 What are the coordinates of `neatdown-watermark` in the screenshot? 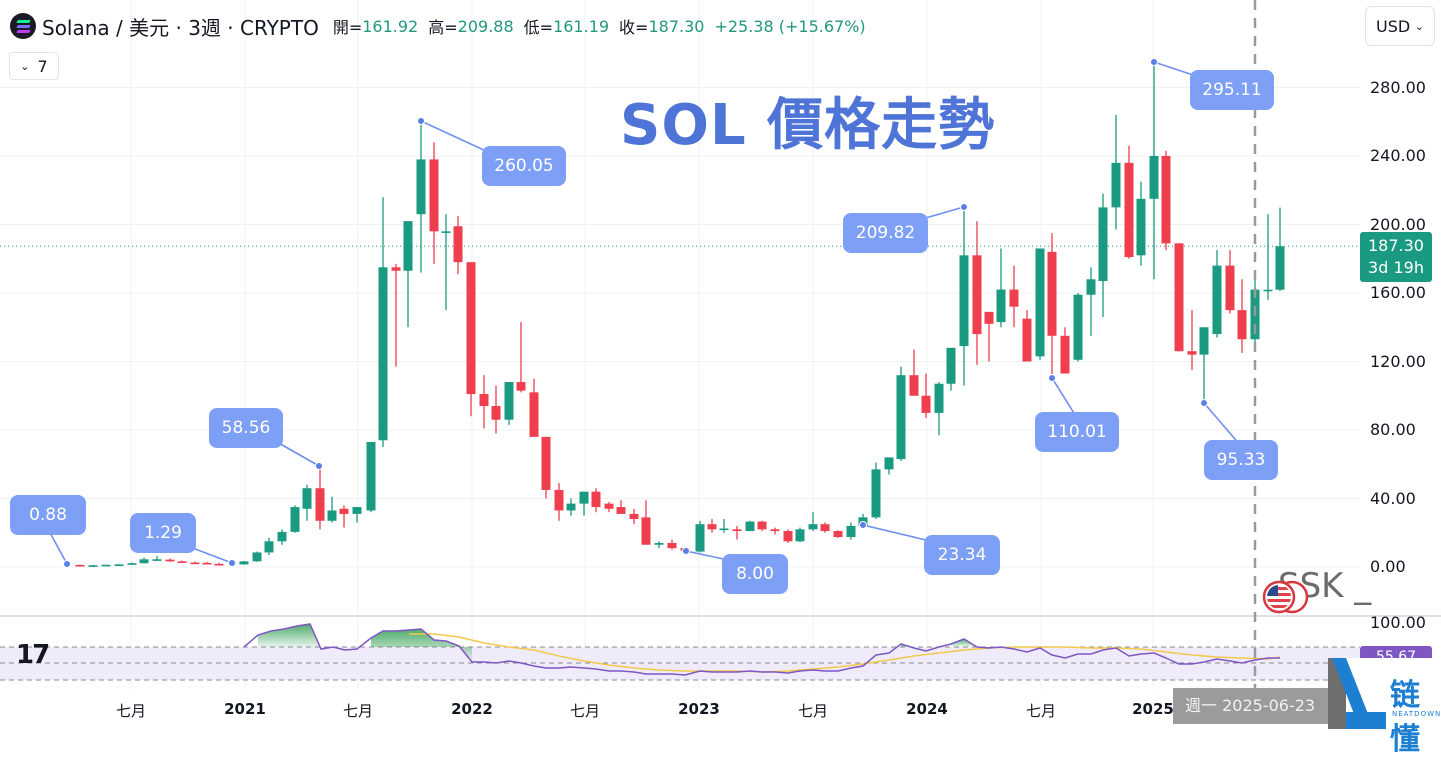 It's located at (1384, 693).